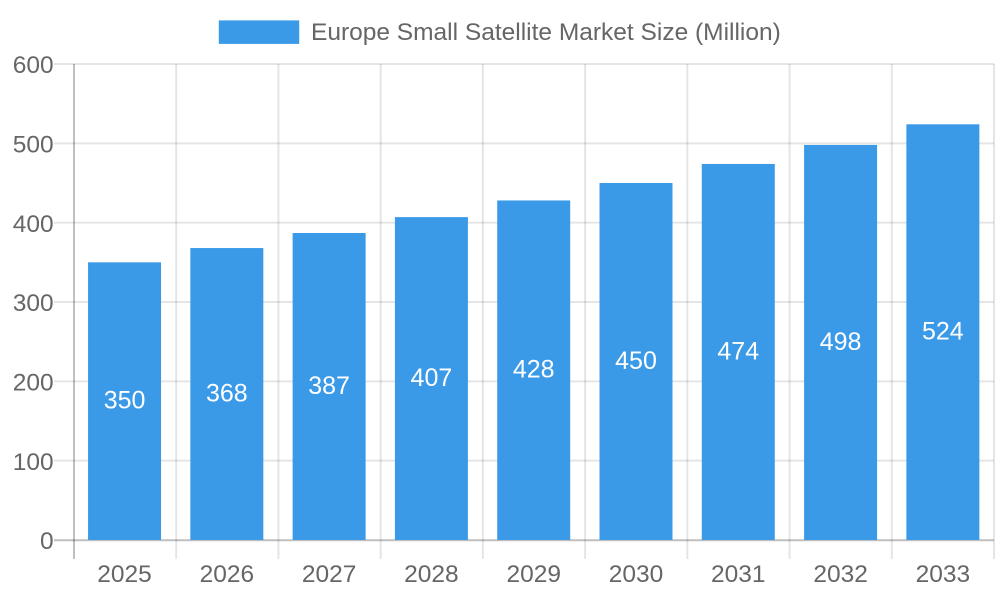 Image resolution: width=1000 pixels, height=605 pixels. Describe the element at coordinates (840, 574) in the screenshot. I see `svg-text: 2032` at that location.